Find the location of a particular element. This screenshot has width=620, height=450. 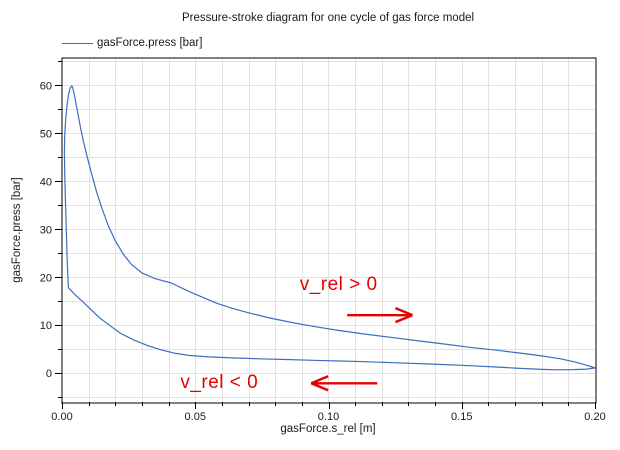

y-tick-label: 60 is located at coordinates (46, 86).